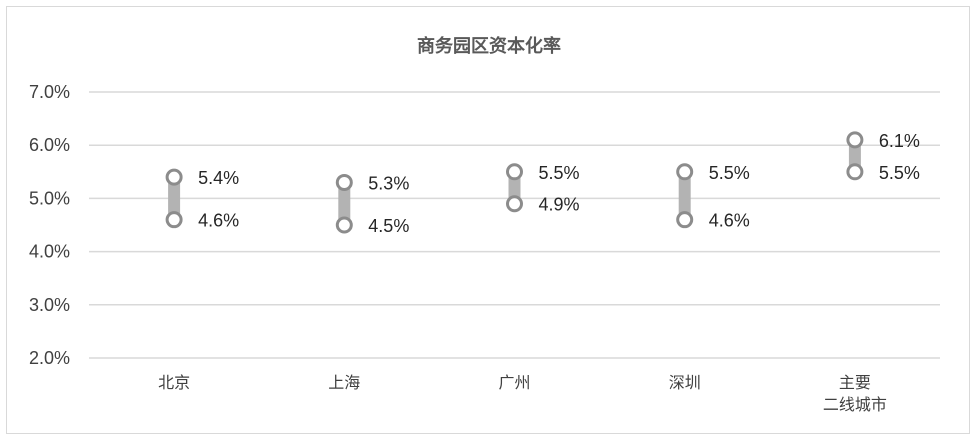 The image size is (980, 442). I want to click on y-tick-label: 6.0%, so click(49, 145).